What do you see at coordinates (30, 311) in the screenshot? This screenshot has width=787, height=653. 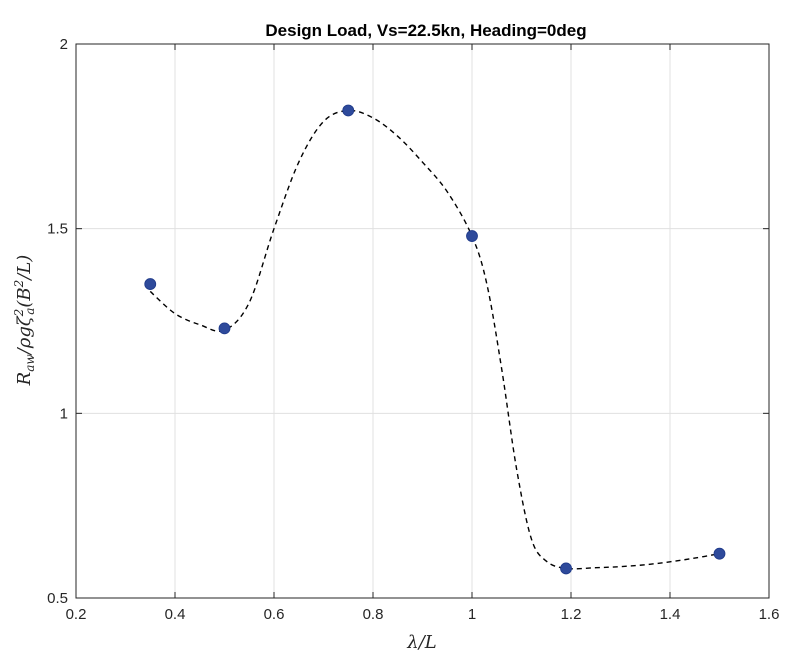 I see `y-label-zeta-sub: a` at bounding box center [30, 311].